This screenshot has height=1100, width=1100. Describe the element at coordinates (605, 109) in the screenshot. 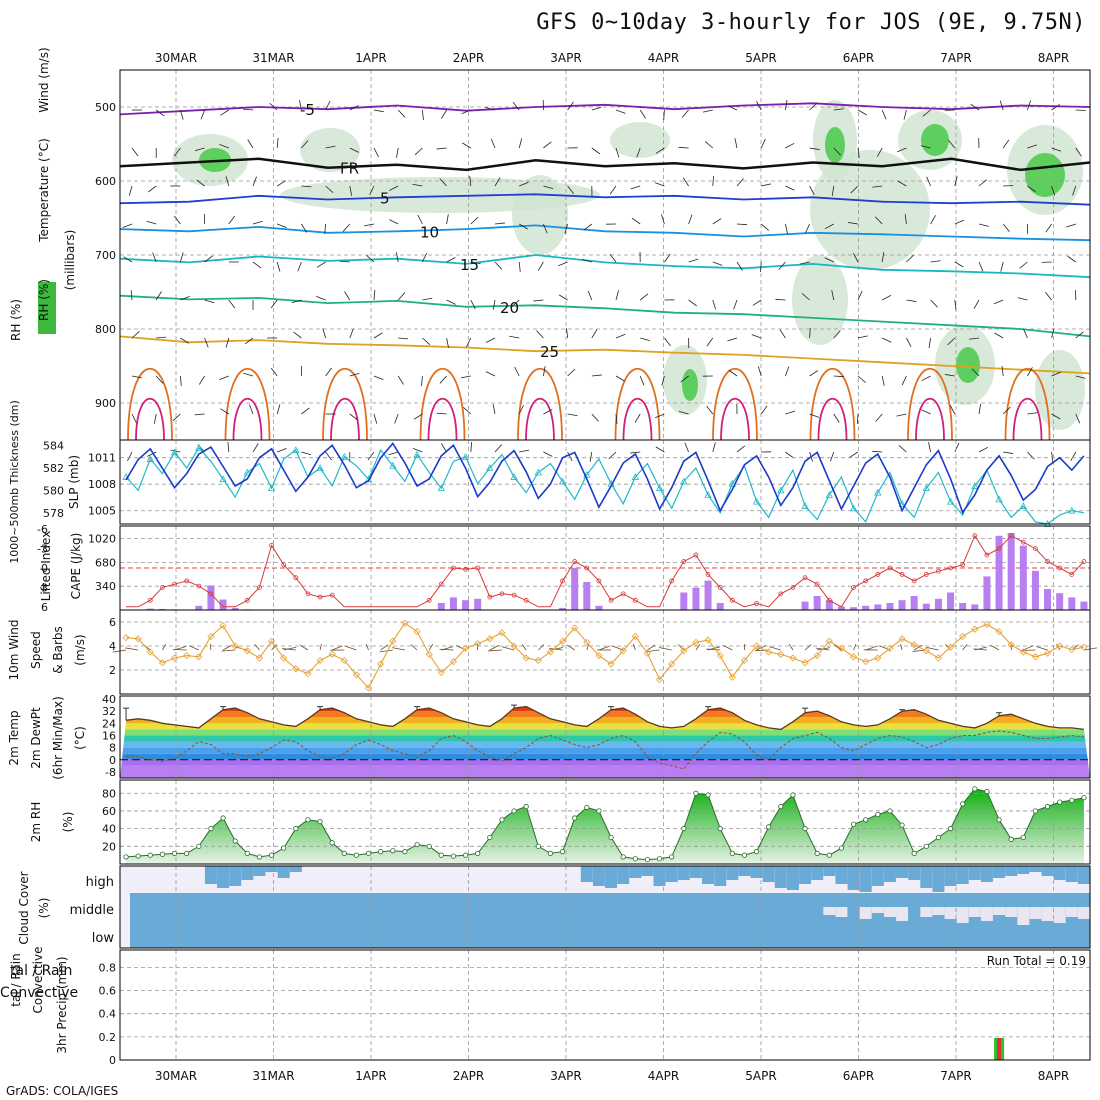

I see `temp-contour--5` at that location.